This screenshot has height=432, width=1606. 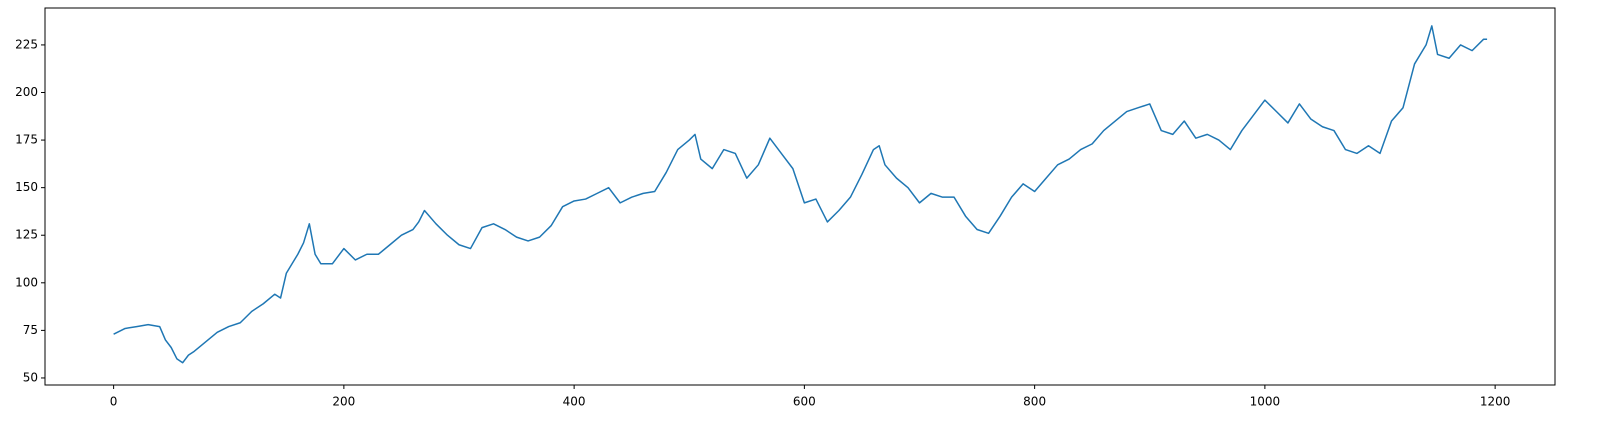 I want to click on y-tick-label: 200, so click(x=26, y=92).